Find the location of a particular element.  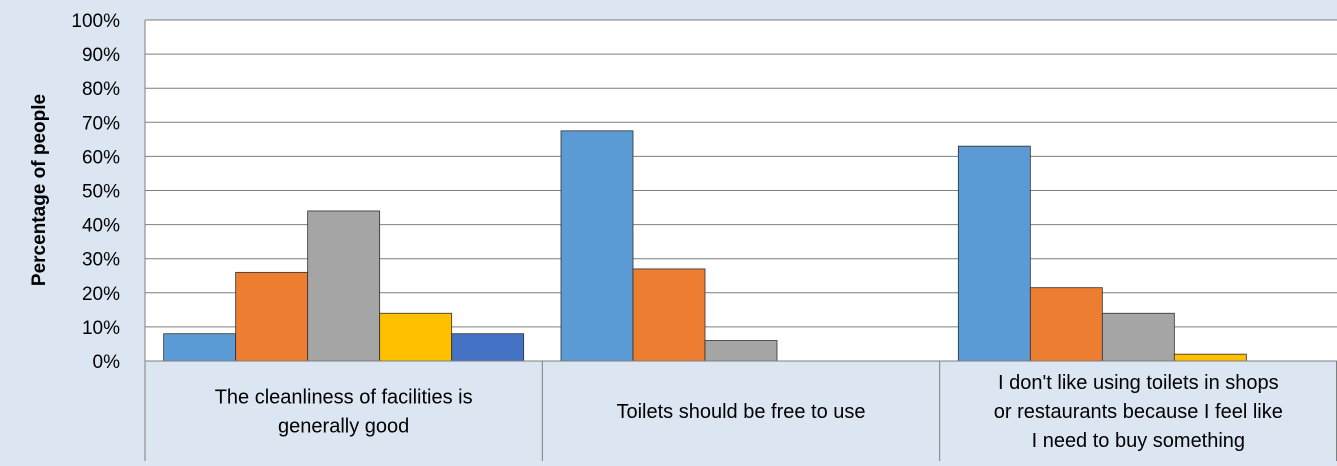

y-tick-label: 20% is located at coordinates (101, 294).